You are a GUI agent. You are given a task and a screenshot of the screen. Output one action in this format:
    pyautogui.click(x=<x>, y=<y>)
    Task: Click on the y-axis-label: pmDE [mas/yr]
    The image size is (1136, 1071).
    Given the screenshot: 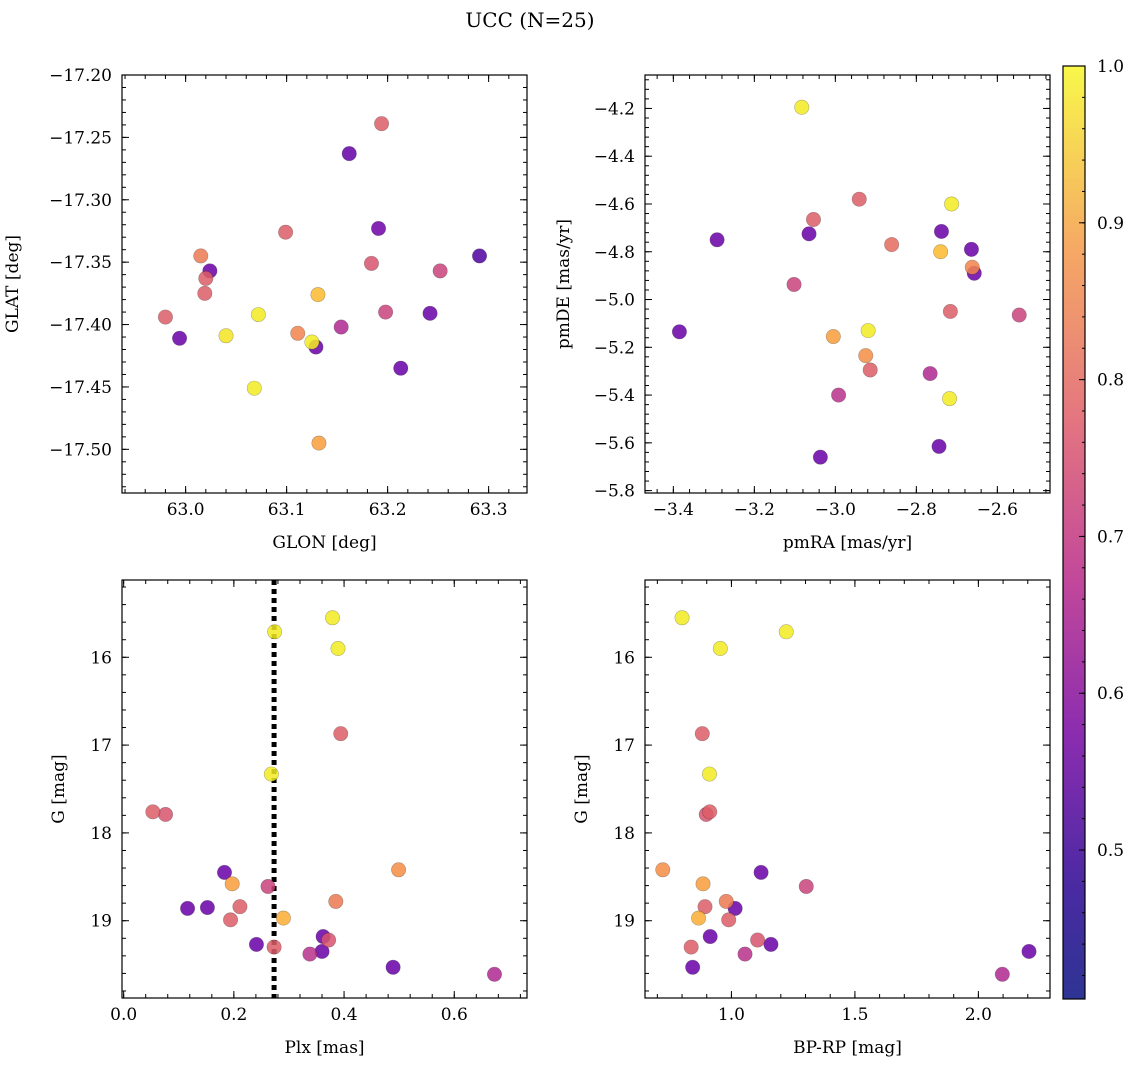 What is the action you would take?
    pyautogui.click(x=564, y=284)
    